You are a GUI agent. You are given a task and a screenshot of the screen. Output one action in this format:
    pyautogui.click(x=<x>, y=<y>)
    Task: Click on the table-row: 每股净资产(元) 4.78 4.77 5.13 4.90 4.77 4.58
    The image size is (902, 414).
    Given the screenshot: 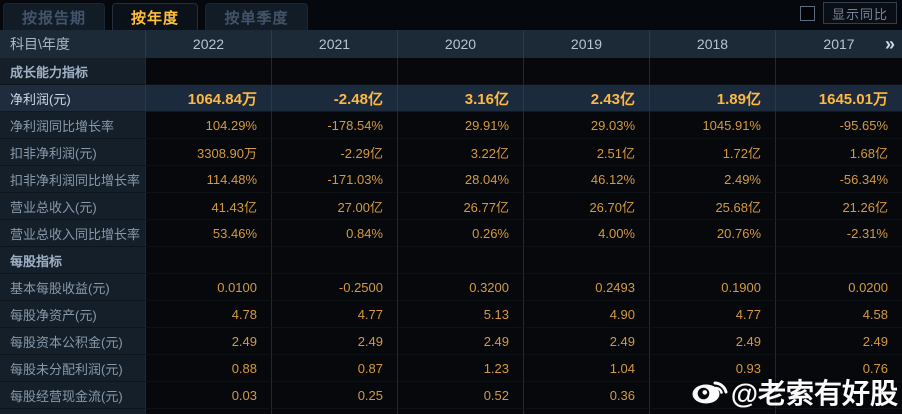 What is the action you would take?
    pyautogui.click(x=451, y=314)
    